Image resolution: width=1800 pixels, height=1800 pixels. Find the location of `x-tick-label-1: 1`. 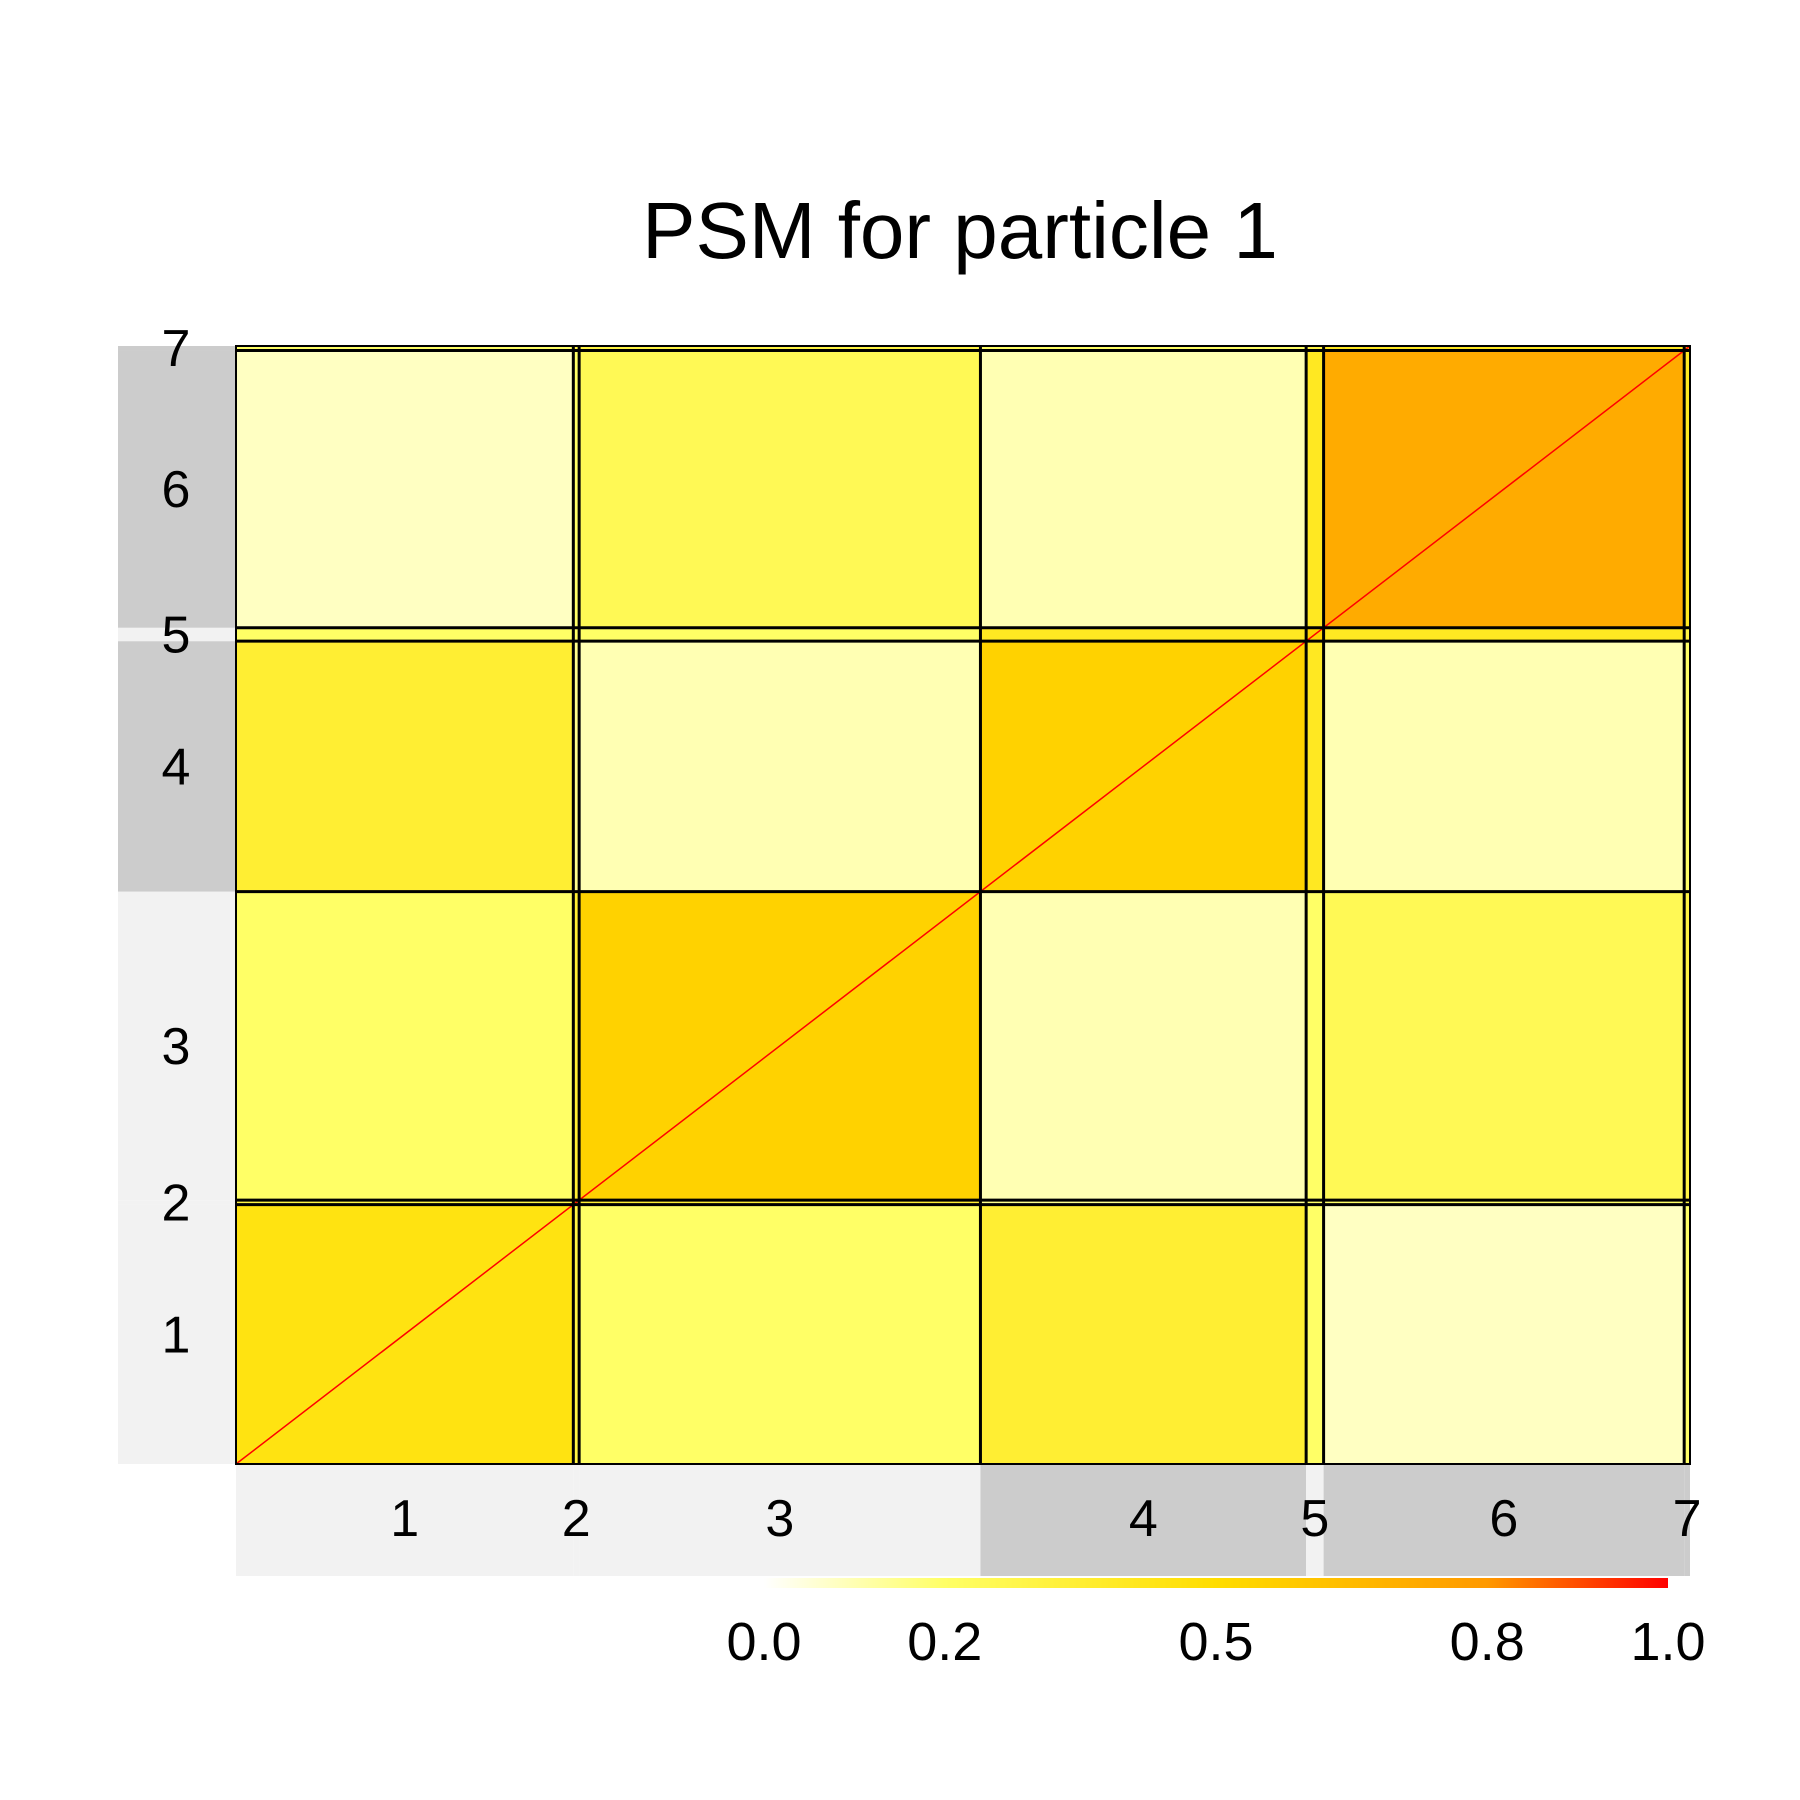

x-tick-label-1: 1 is located at coordinates (404, 1519).